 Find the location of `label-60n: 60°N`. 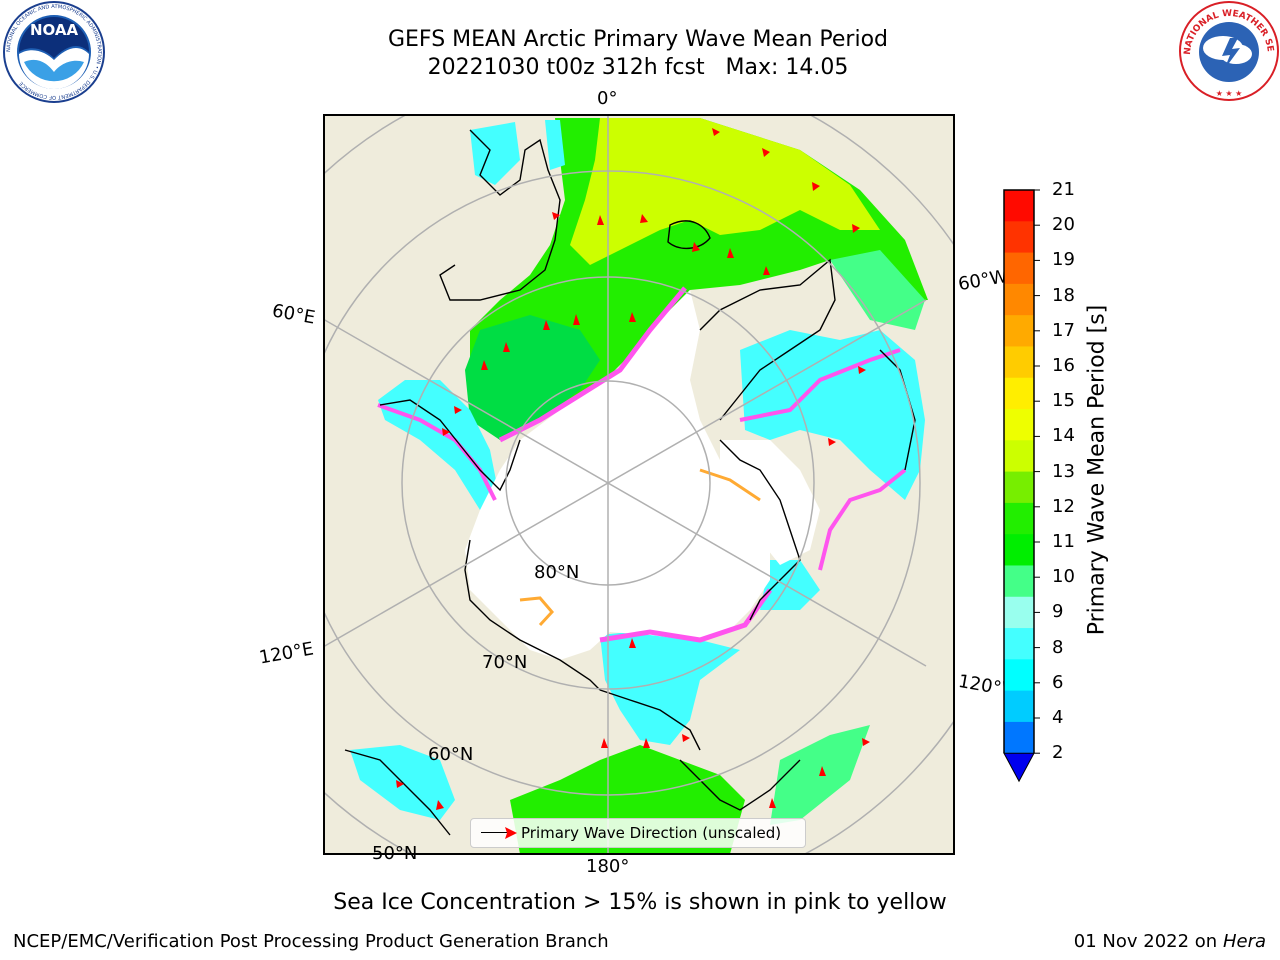

label-60n: 60°N is located at coordinates (451, 754).